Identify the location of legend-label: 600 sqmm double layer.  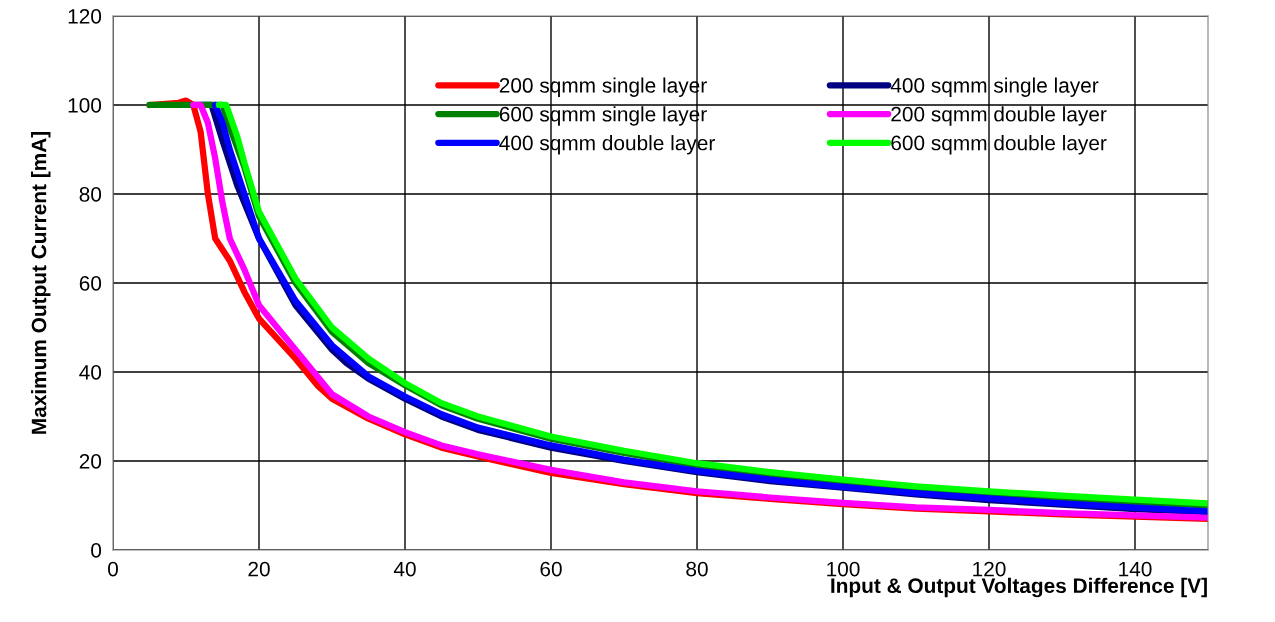
(999, 145).